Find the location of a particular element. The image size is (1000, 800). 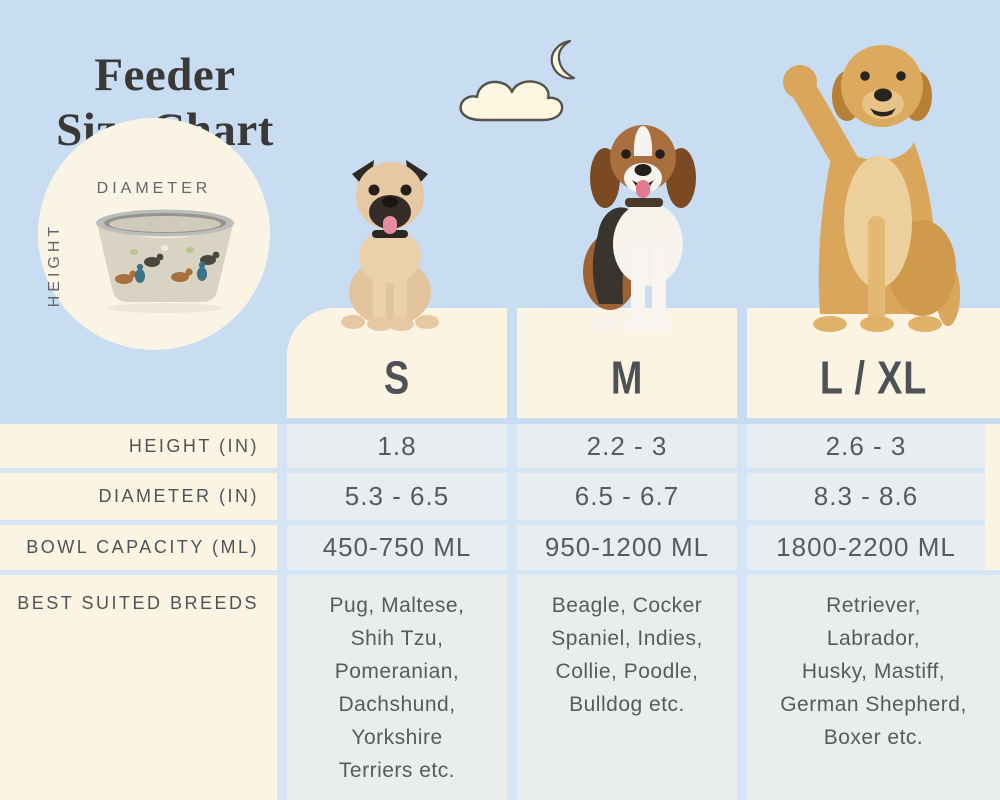

size-label-m: M is located at coordinates (627, 377).